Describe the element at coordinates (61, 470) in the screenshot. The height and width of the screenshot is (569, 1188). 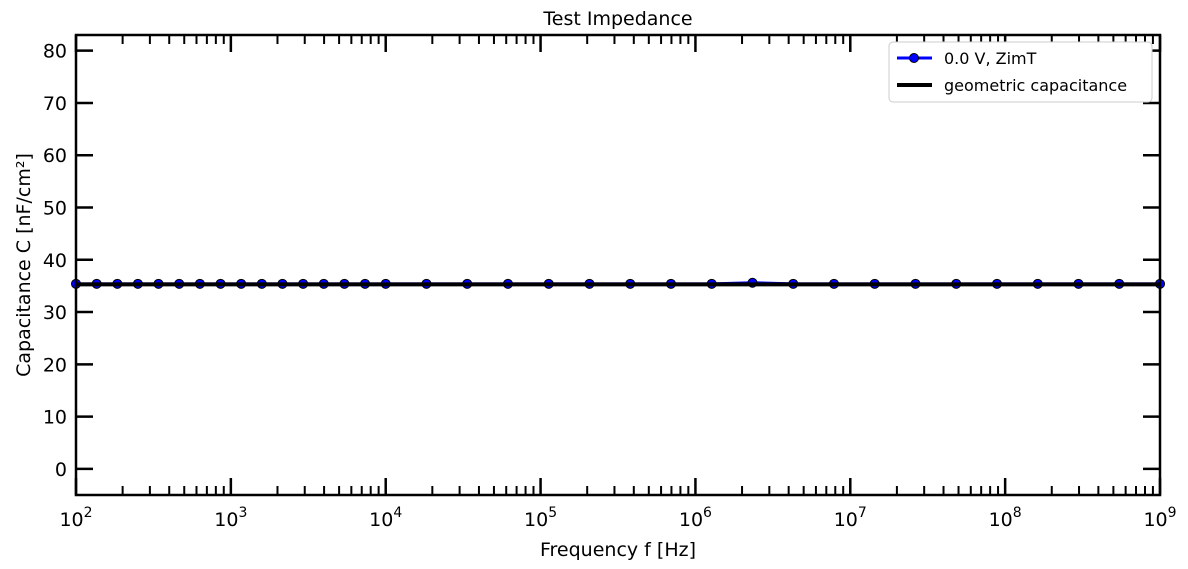
I see `y-tick-label: 0` at that location.